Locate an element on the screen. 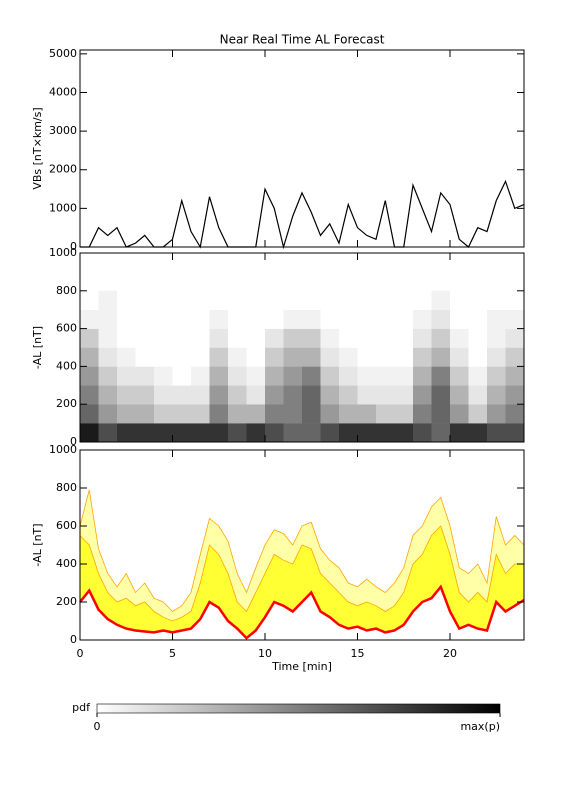  y-axis-label: VBs [nT×km/s] is located at coordinates (37, 148).